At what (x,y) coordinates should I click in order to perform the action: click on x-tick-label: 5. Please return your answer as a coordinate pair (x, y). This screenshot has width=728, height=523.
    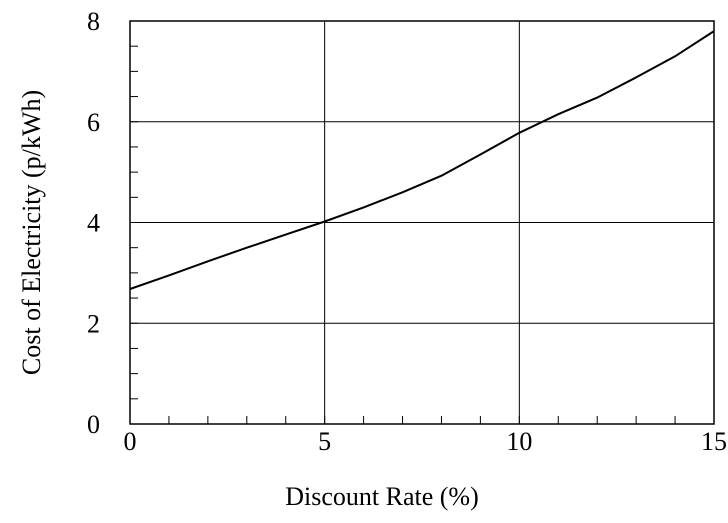
    Looking at the image, I should click on (324, 441).